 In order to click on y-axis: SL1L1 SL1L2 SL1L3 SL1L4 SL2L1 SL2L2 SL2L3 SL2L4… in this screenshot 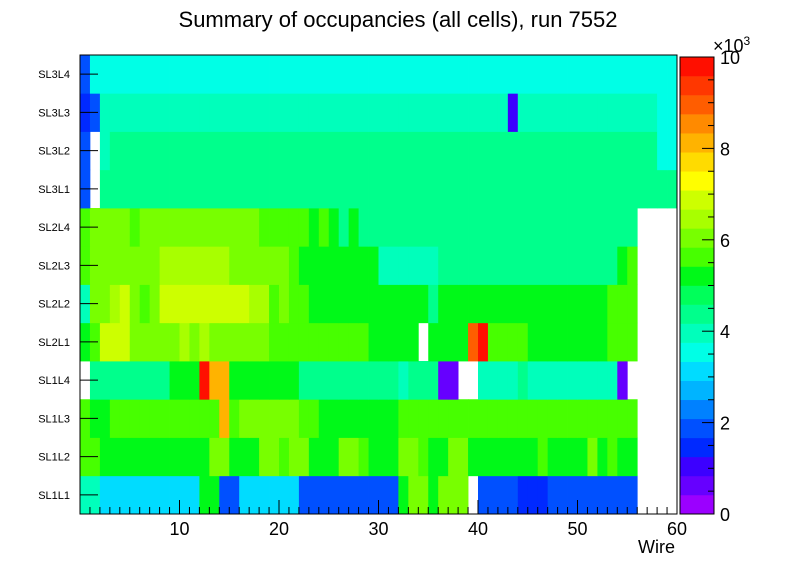, I will do `click(68, 285)`.